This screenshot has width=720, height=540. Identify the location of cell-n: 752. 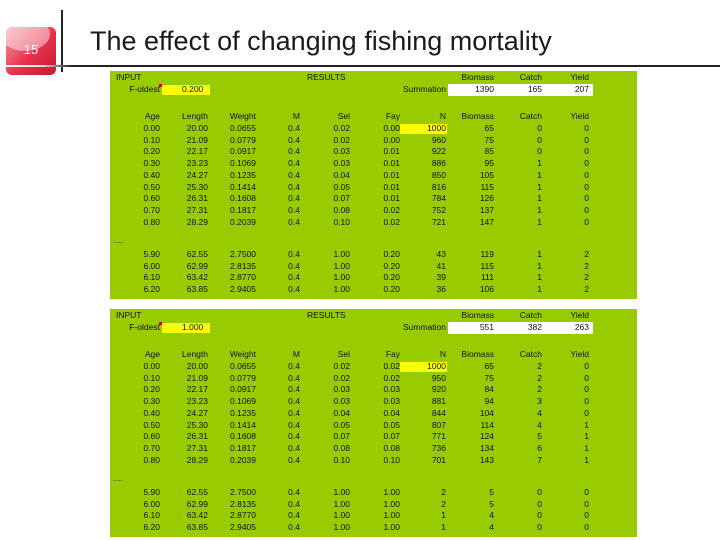
(438, 209).